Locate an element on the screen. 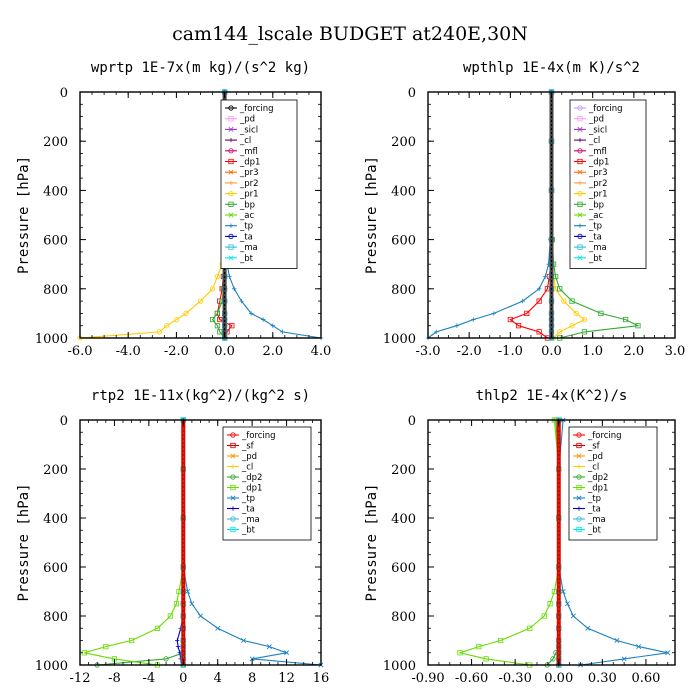 Image resolution: width=700 pixels, height=700 pixels. panel-4-xtick-label: -0.60 is located at coordinates (471, 678).